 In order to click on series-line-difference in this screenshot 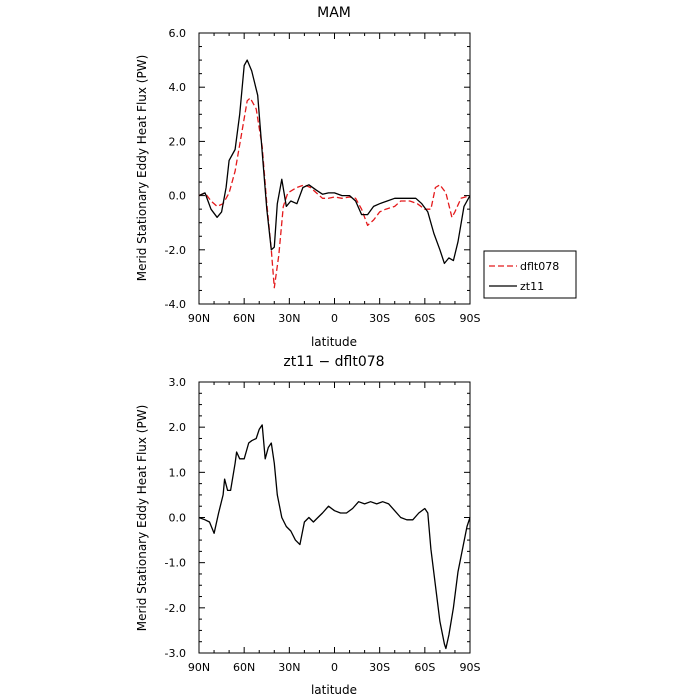, I will do `click(334, 537)`.